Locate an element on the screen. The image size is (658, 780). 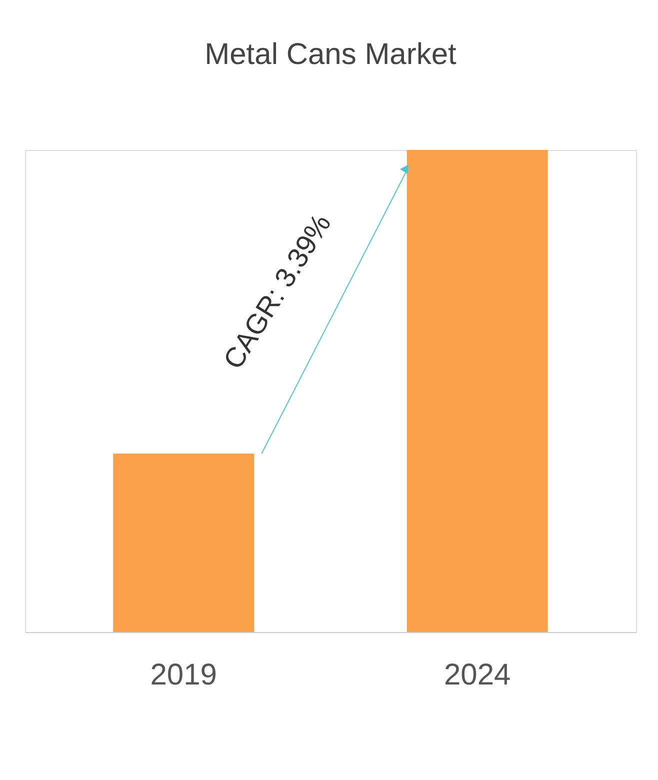
x-tick-label: 2019 is located at coordinates (183, 675).